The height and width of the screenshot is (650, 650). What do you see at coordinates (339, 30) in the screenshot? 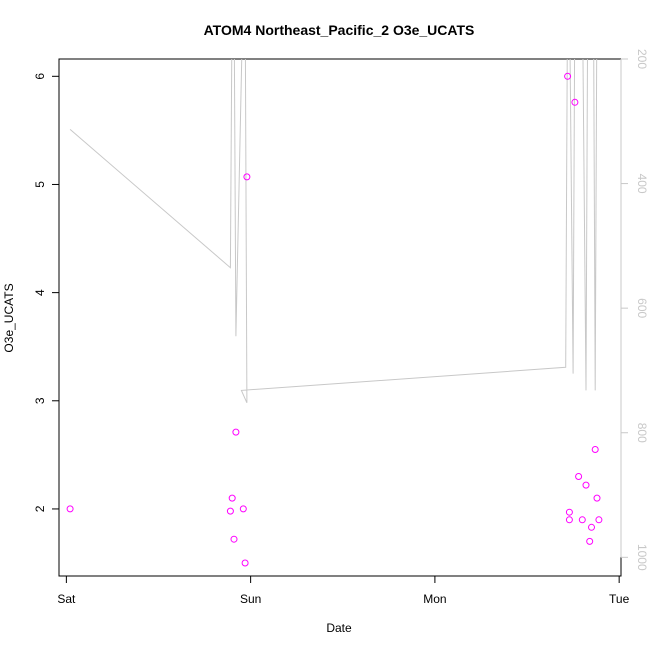
I see `chart-title: ATOM4 Northeast_Pacific_2 O3e_UCATS` at bounding box center [339, 30].